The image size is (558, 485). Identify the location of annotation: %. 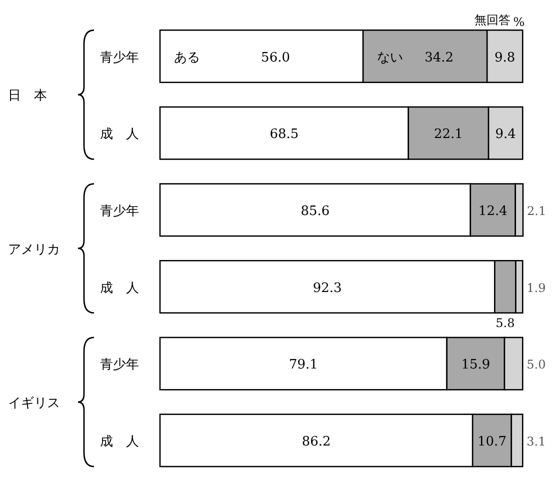
(519, 22).